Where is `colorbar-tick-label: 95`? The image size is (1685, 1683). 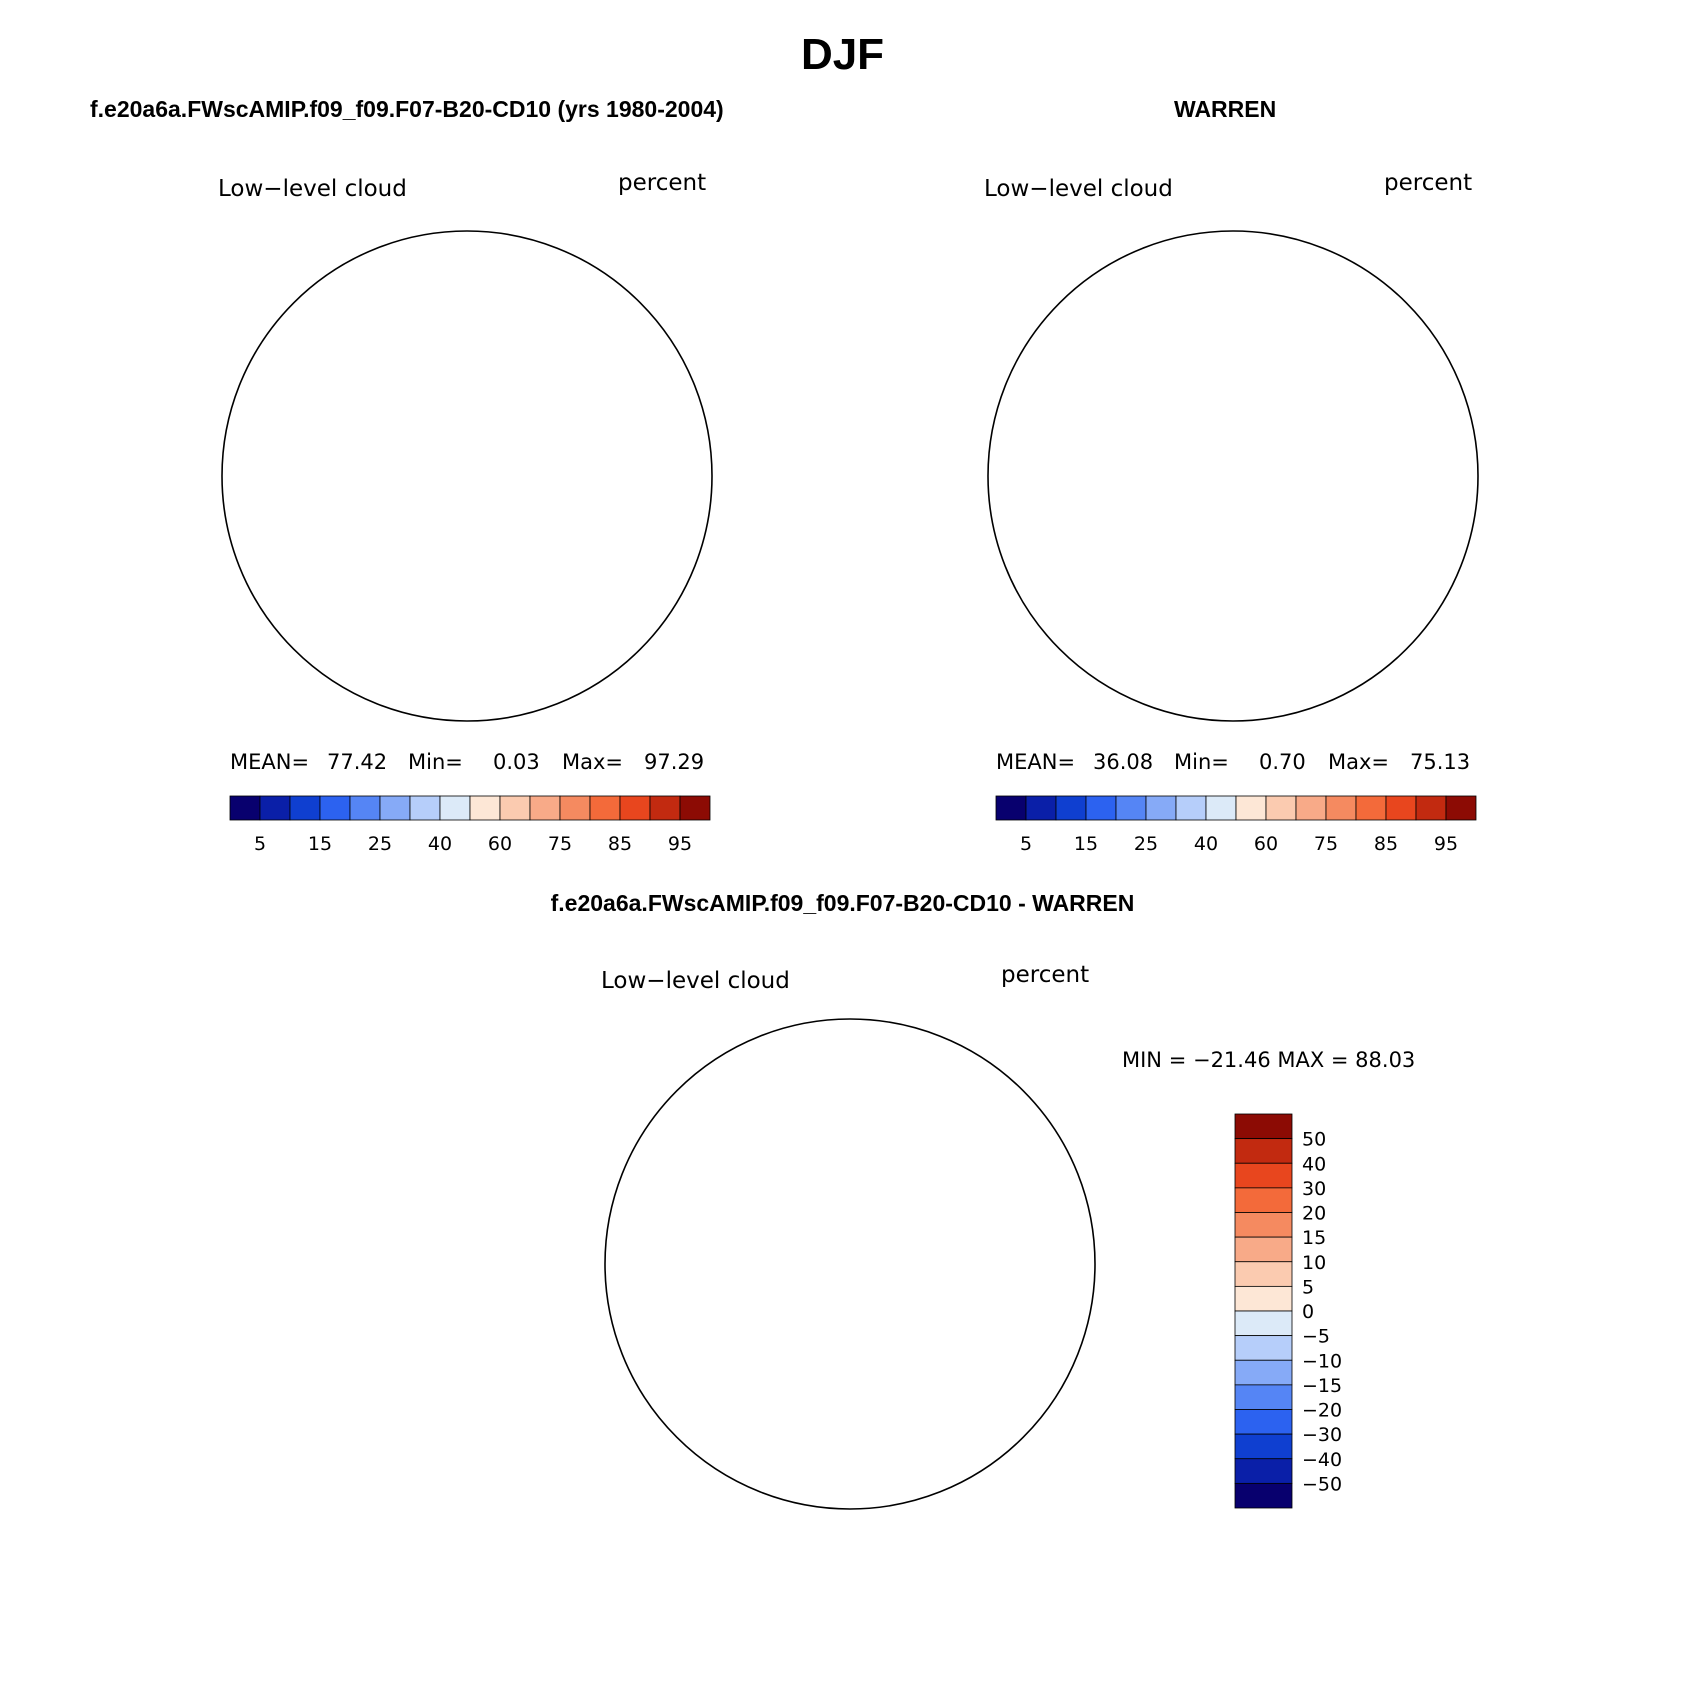
colorbar-tick-label: 95 is located at coordinates (1446, 844).